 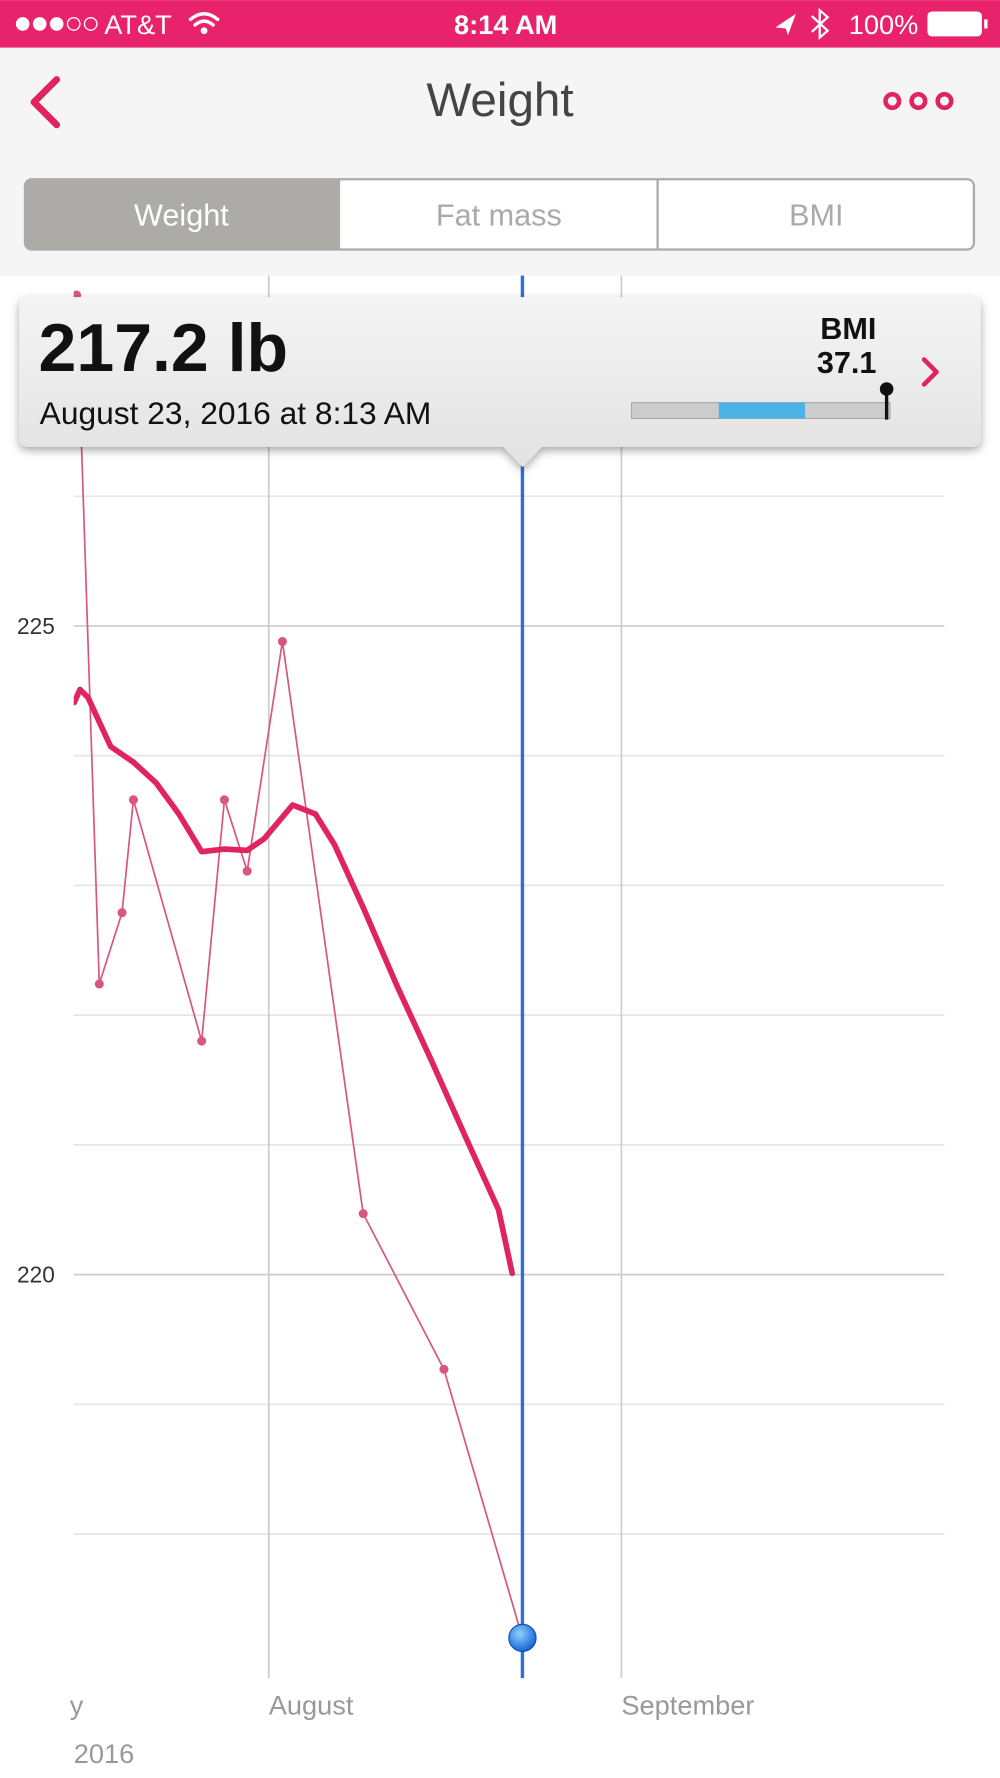 What do you see at coordinates (77, 1704) in the screenshot?
I see `x-tick-label: y` at bounding box center [77, 1704].